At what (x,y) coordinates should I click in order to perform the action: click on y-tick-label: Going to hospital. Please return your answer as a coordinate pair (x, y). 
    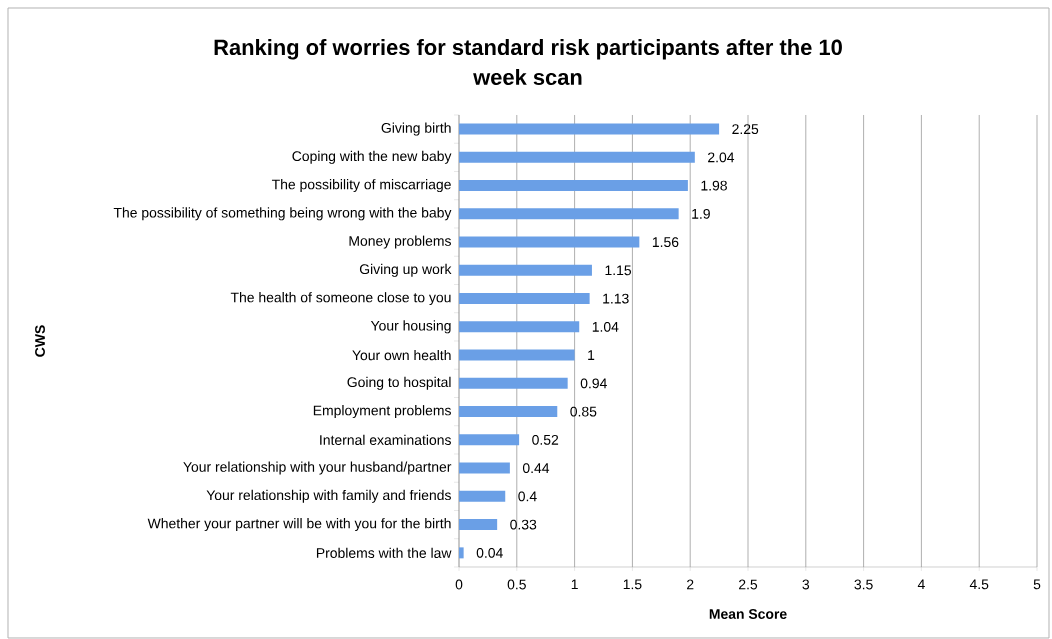
    Looking at the image, I should click on (399, 383).